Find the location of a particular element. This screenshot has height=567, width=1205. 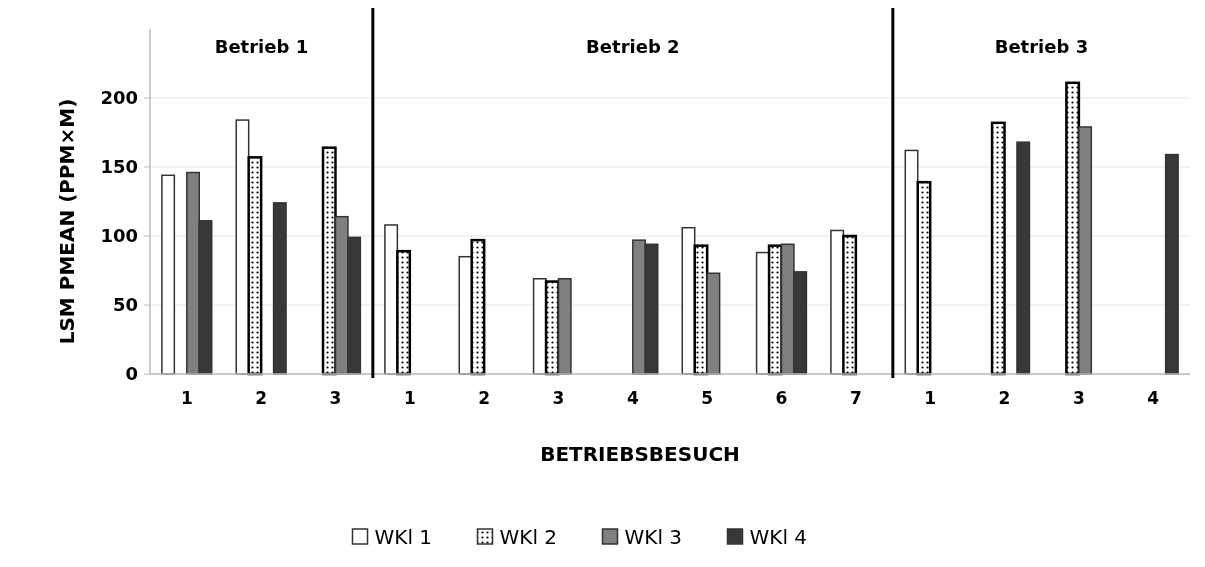

y-tick-label: 0 is located at coordinates (131, 374).